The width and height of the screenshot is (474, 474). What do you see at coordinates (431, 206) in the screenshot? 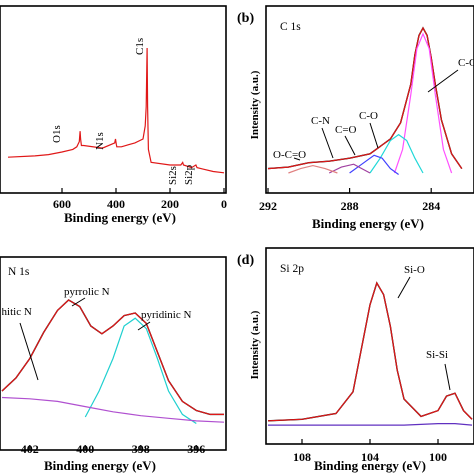
I see `panel-b-tick-label-2: 284` at bounding box center [431, 206].